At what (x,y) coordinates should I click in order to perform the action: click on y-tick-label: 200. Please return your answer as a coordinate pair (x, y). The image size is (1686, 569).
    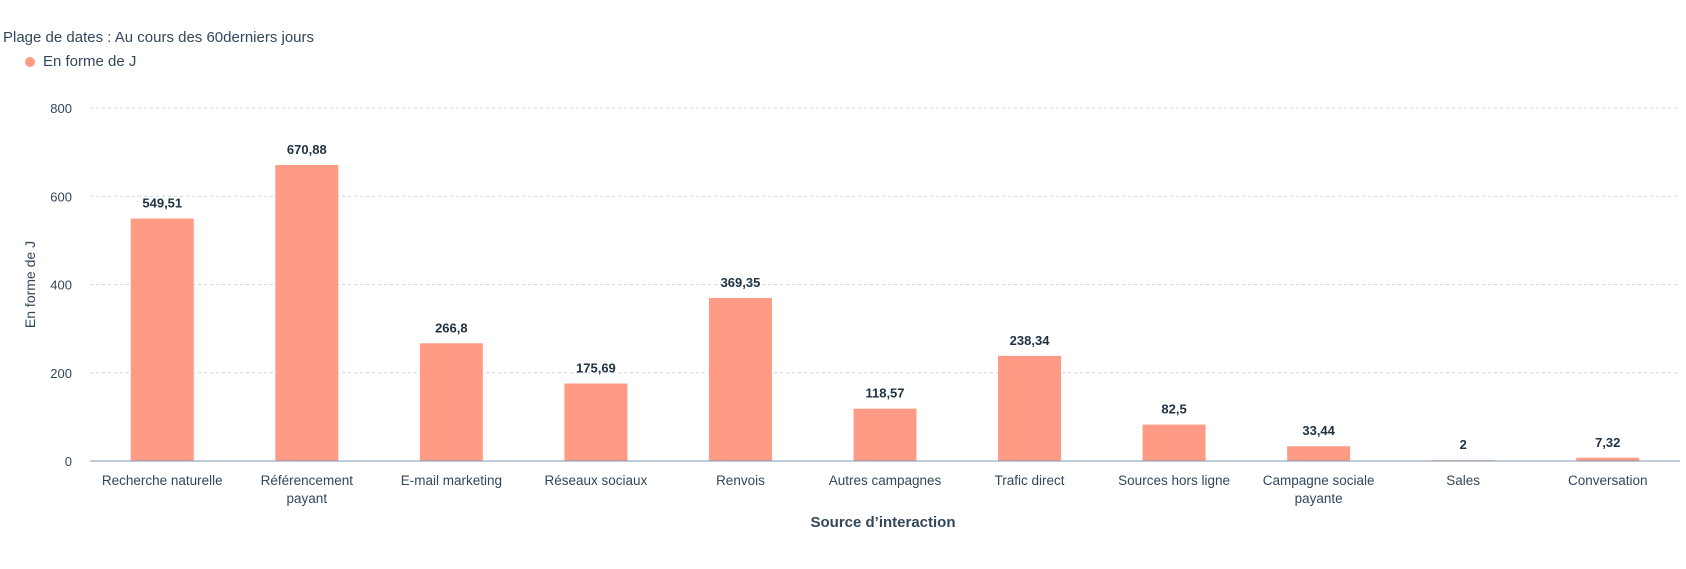
    Looking at the image, I should click on (61, 373).